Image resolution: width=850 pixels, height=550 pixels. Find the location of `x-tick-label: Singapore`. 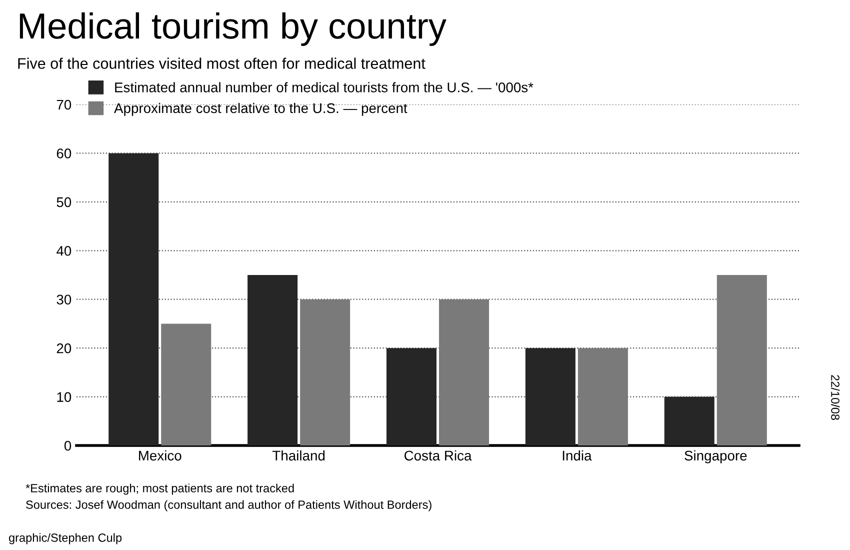

x-tick-label: Singapore is located at coordinates (715, 457).